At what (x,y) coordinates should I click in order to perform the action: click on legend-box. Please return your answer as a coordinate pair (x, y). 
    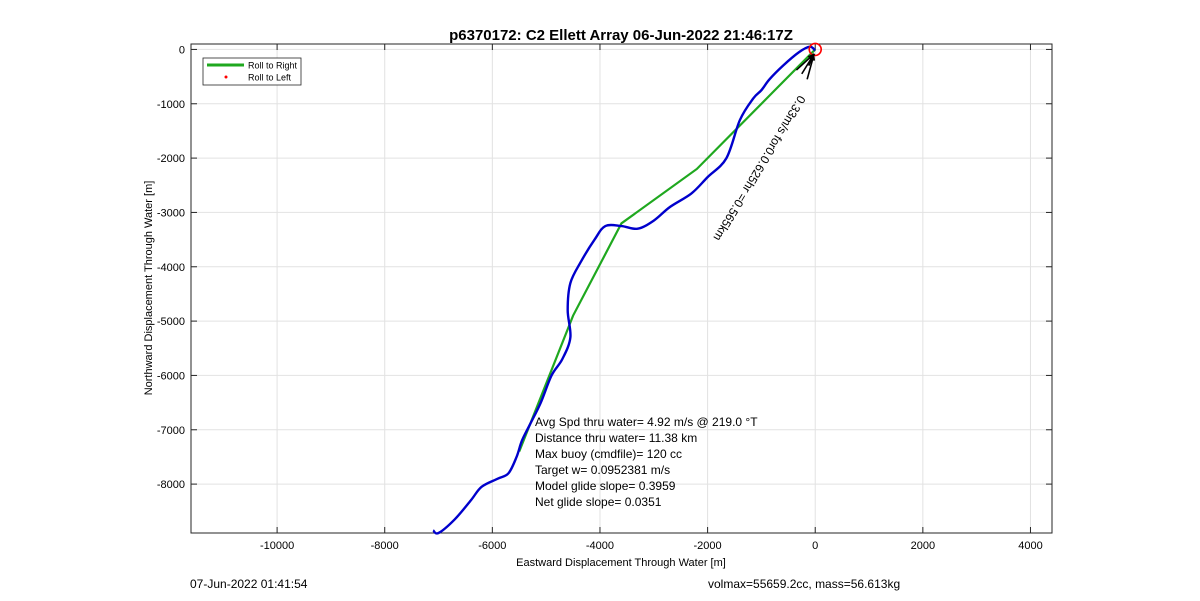
    Looking at the image, I should click on (252, 71).